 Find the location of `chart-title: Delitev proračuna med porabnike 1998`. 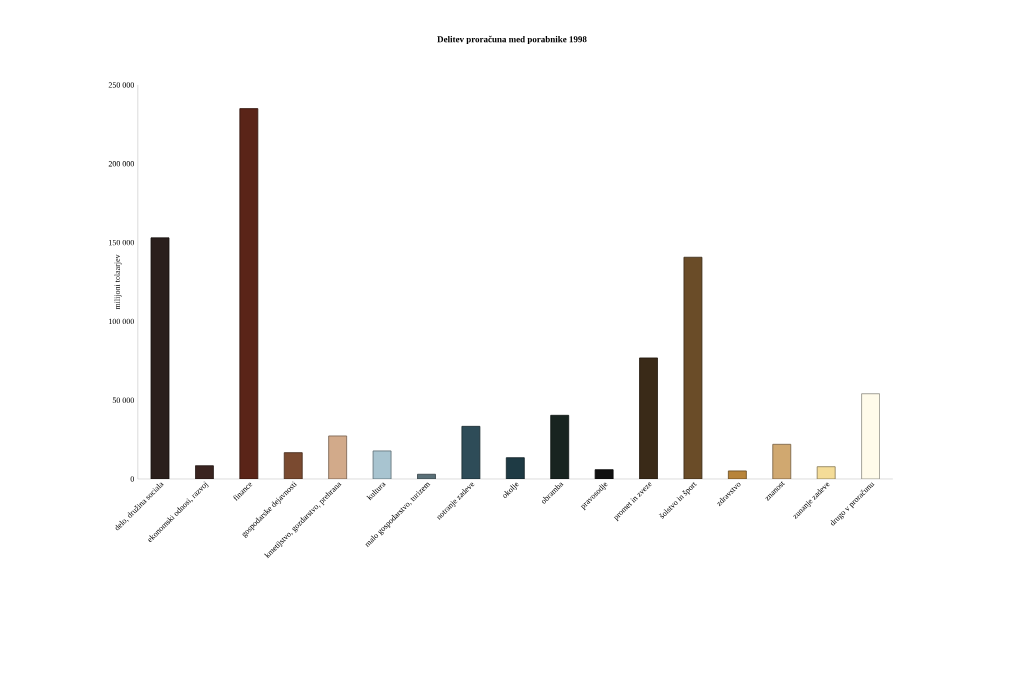

chart-title: Delitev proračuna med porabnike 1998 is located at coordinates (512, 40).